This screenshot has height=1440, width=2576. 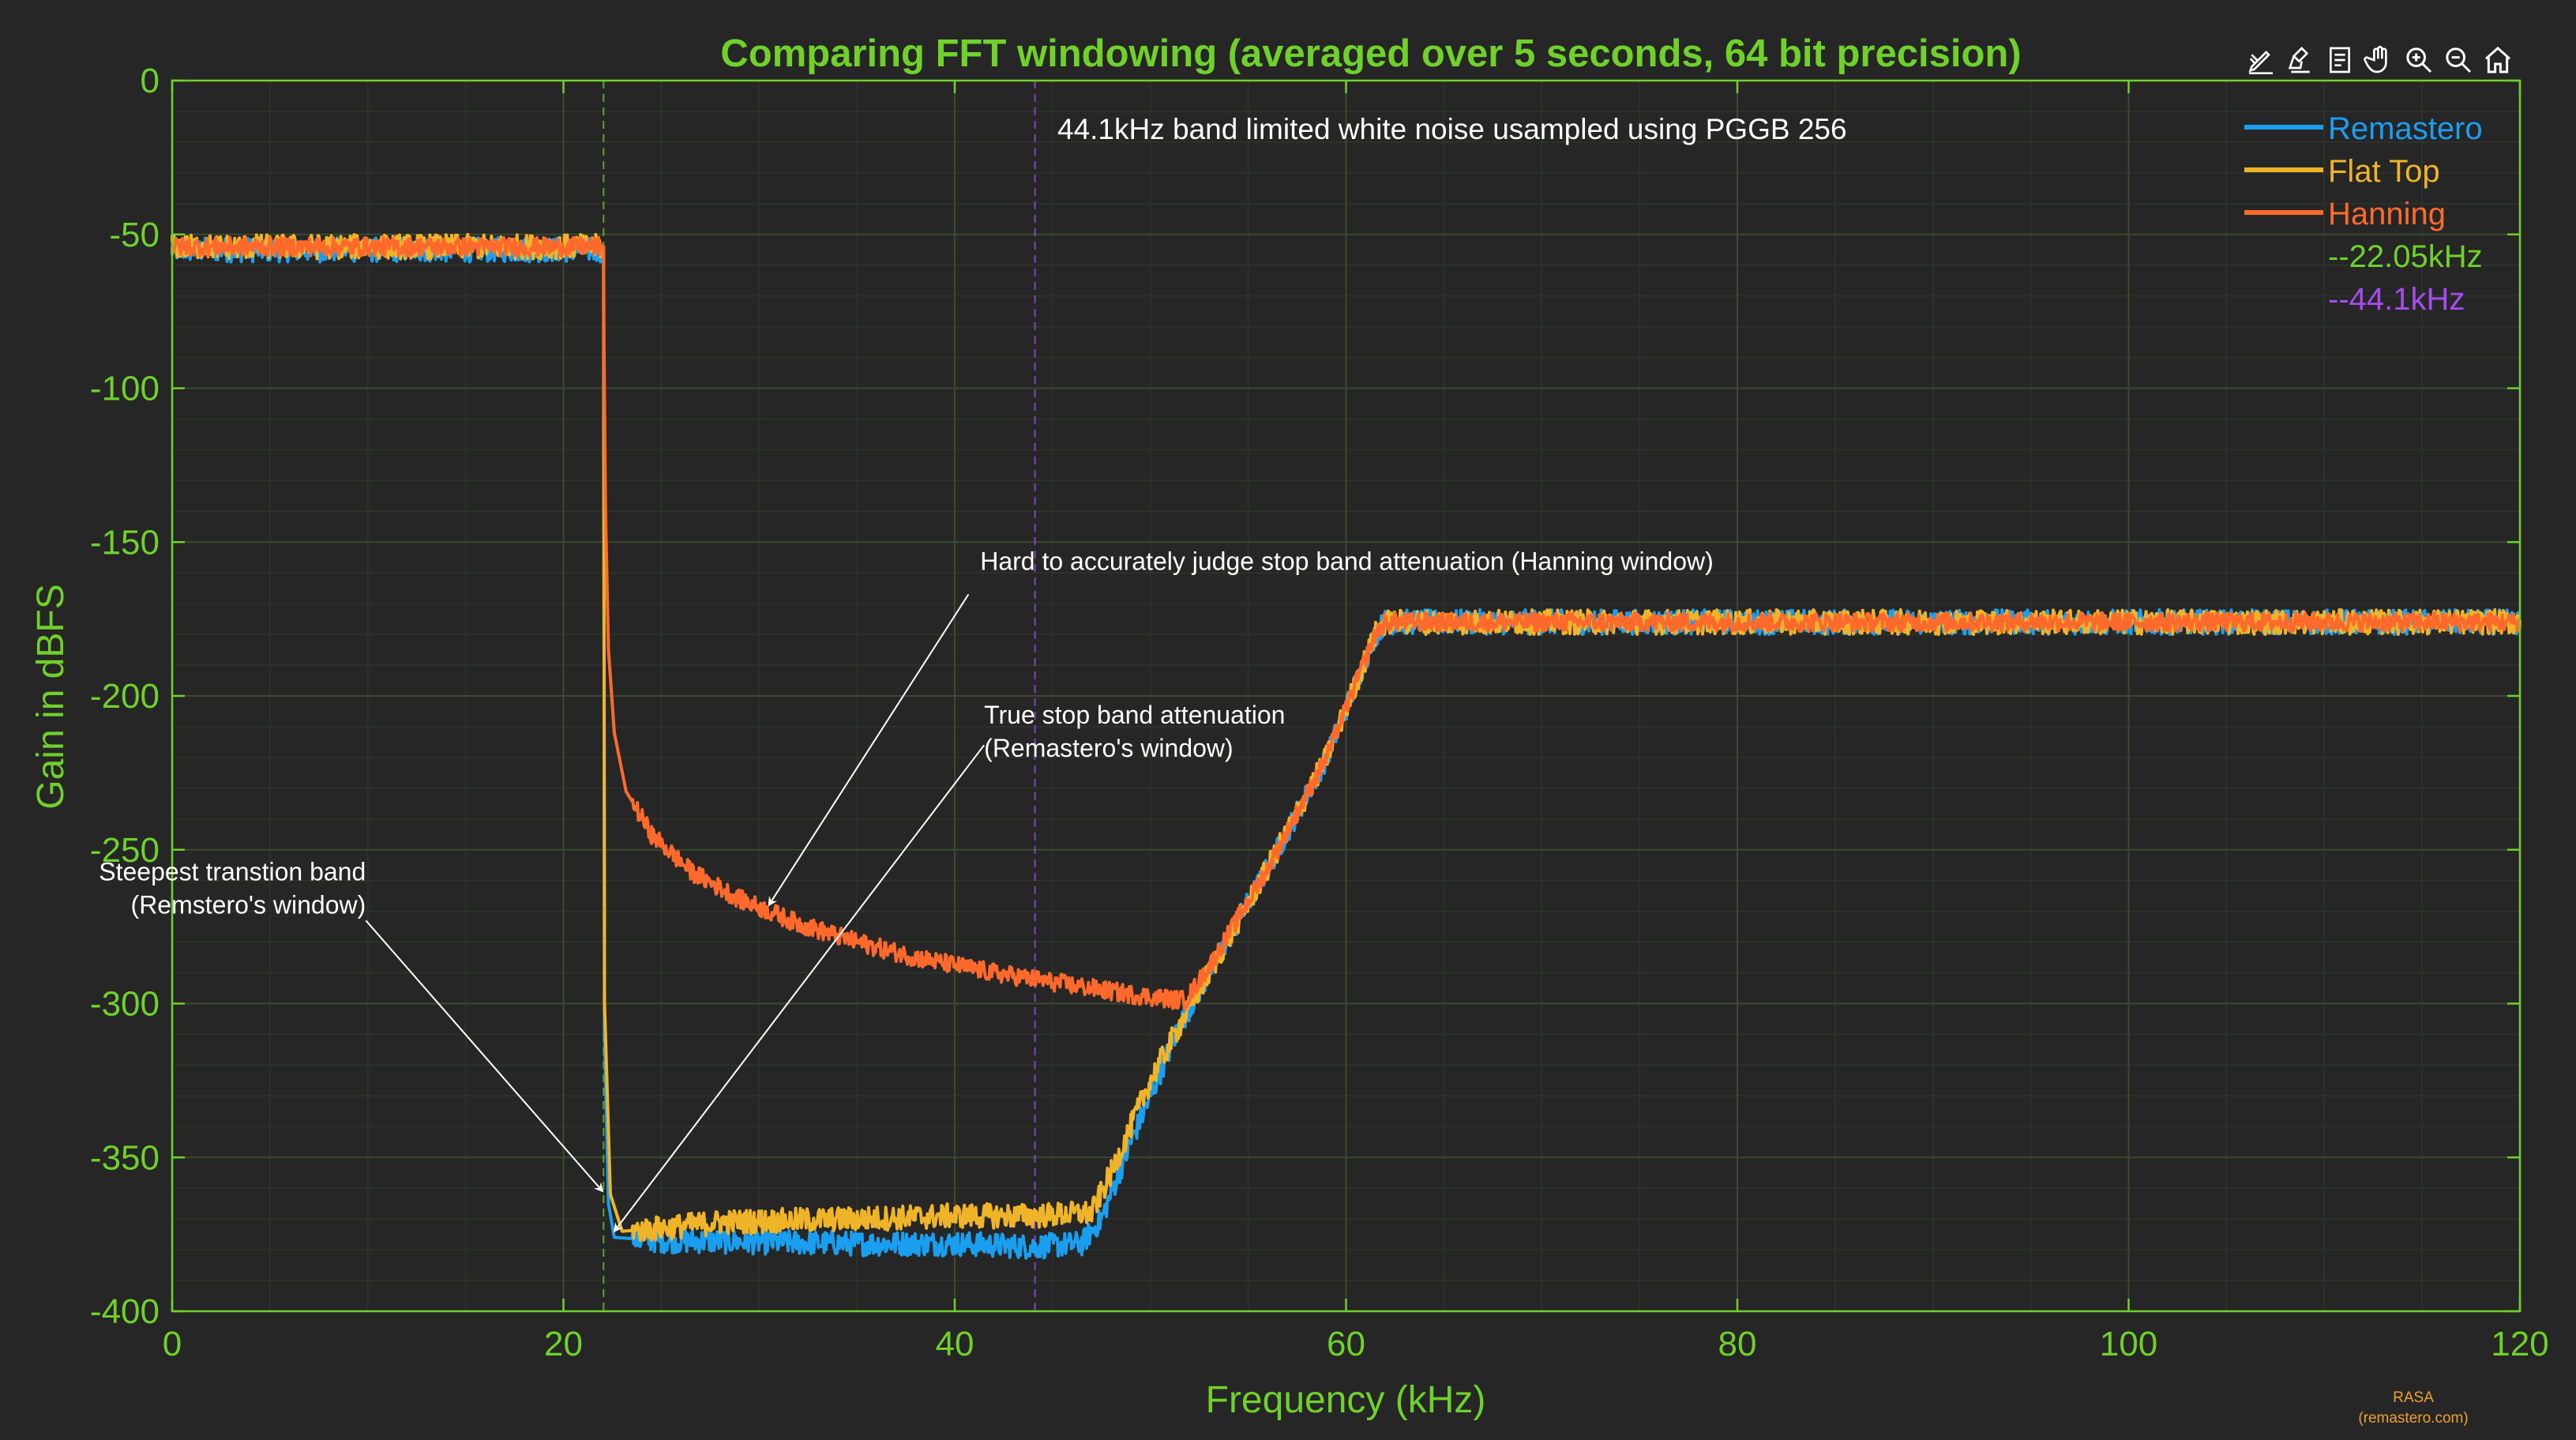 What do you see at coordinates (2261, 60) in the screenshot?
I see `edit-plot-icon` at bounding box center [2261, 60].